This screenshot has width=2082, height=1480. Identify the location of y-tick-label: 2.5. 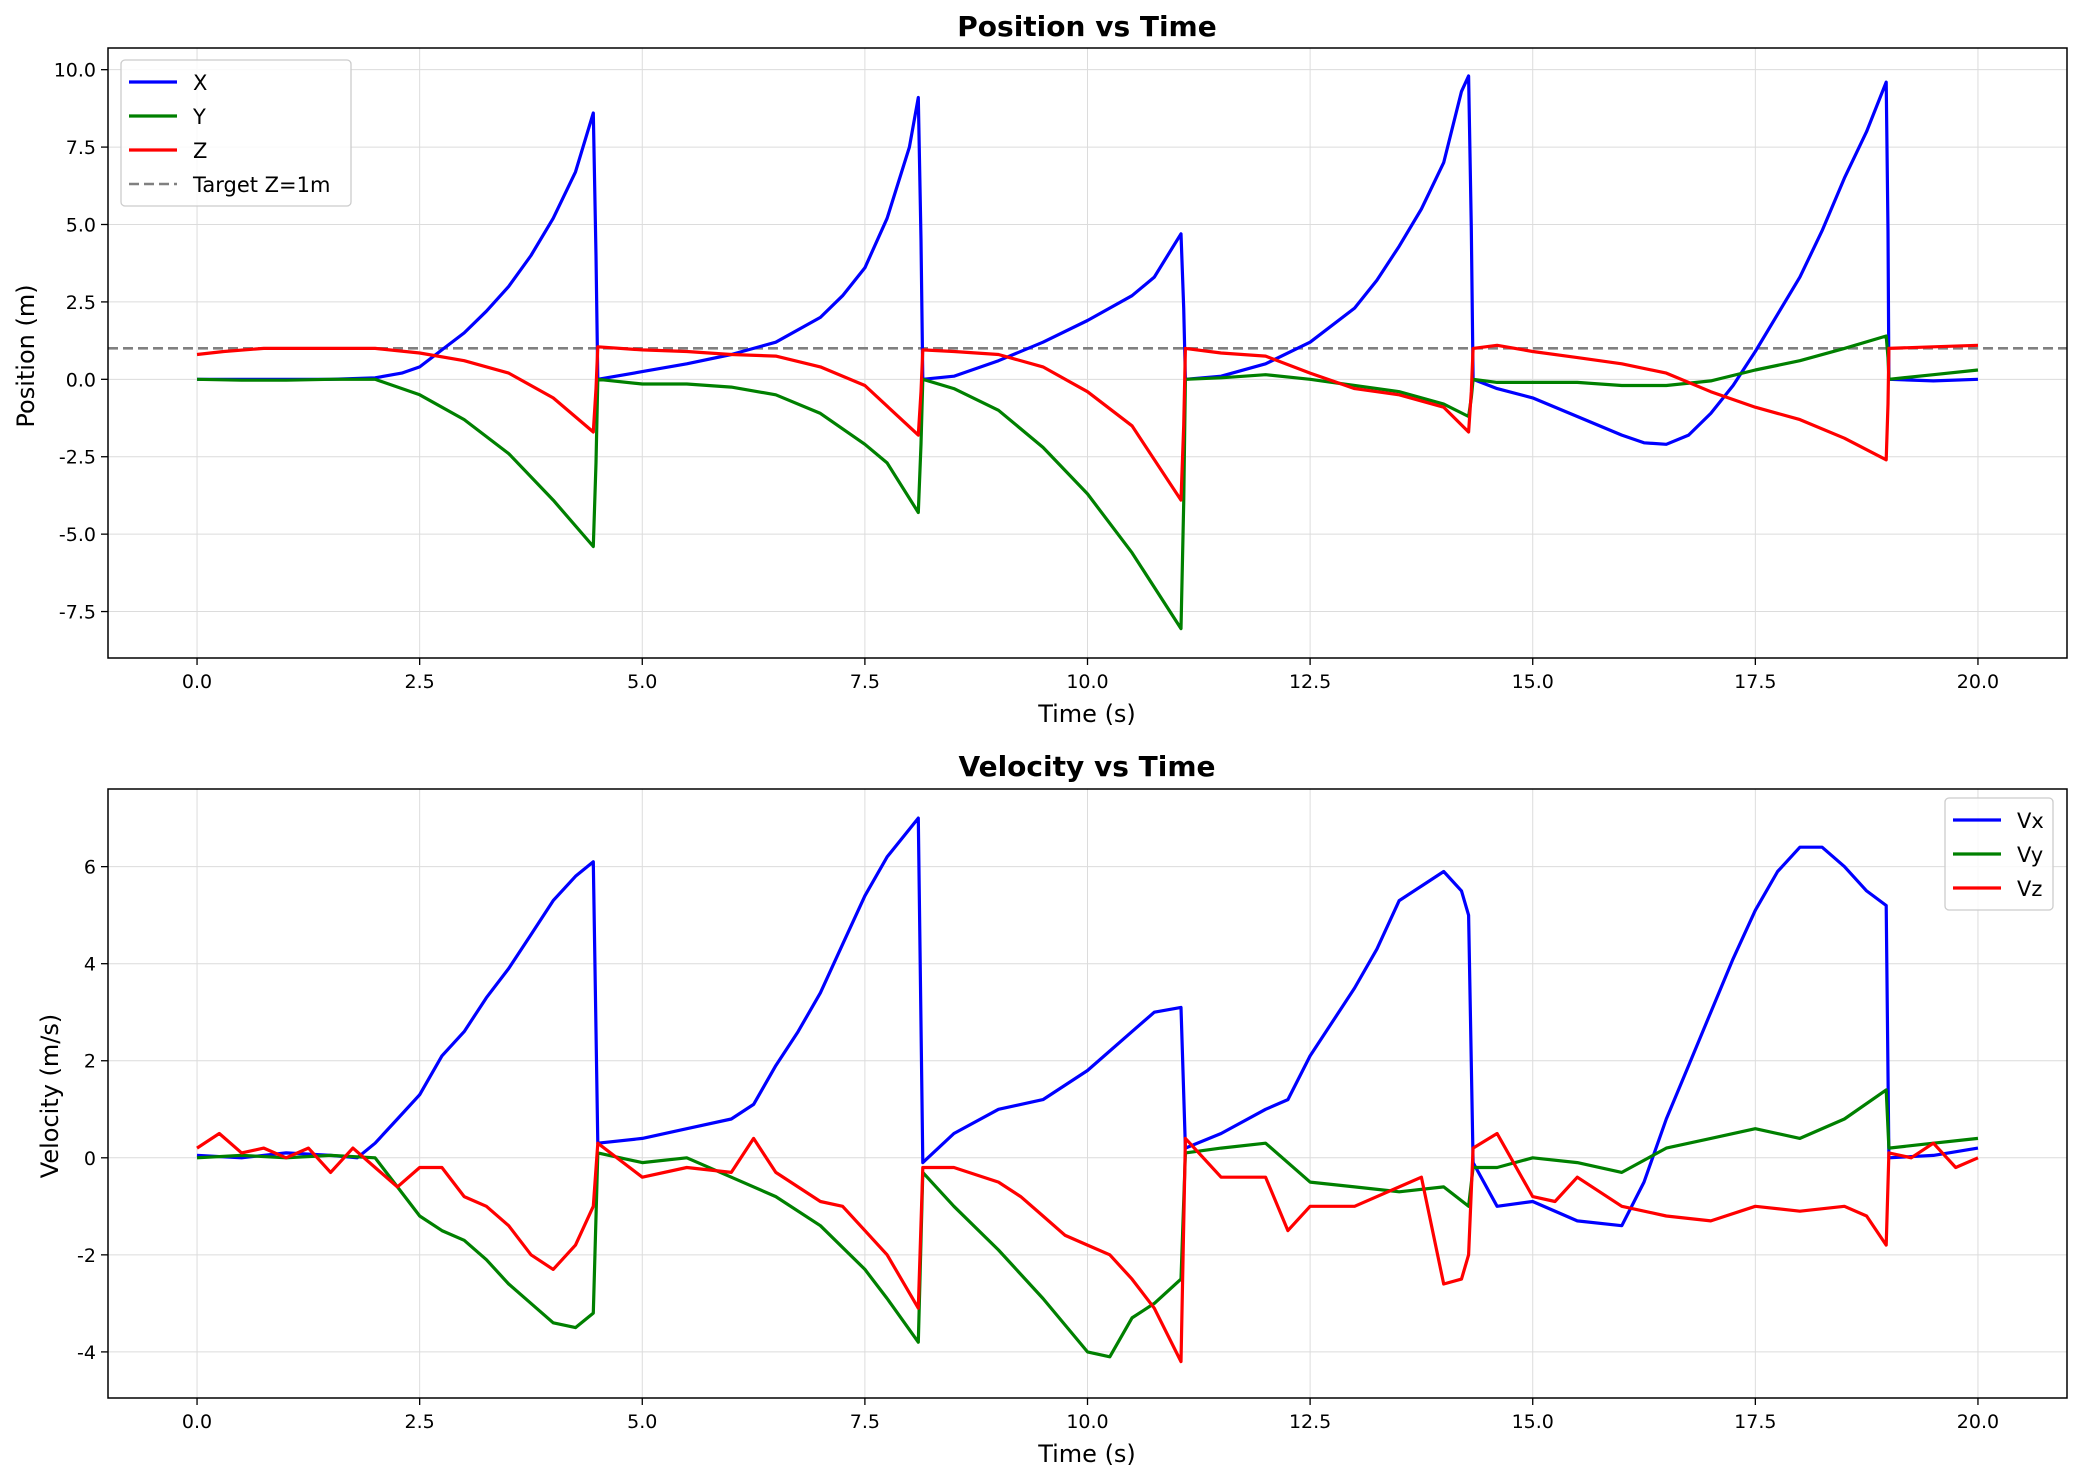
(81, 303).